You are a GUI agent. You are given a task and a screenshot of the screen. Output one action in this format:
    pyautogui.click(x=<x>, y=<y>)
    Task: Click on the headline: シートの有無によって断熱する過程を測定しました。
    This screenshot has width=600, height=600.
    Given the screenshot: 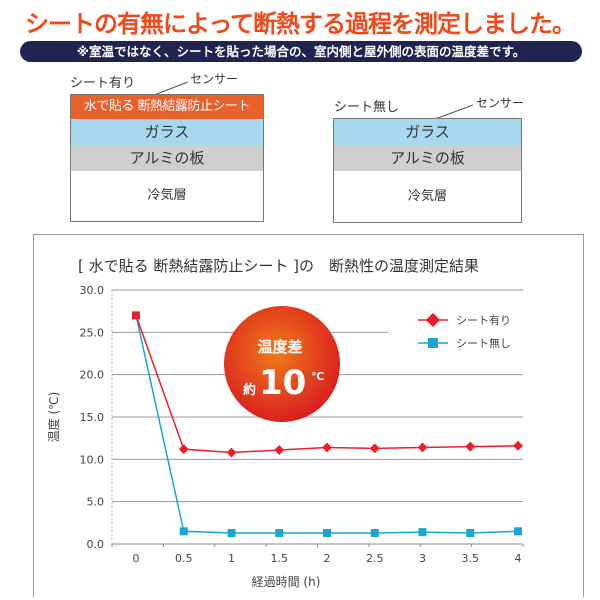 What is the action you would take?
    pyautogui.click(x=300, y=24)
    